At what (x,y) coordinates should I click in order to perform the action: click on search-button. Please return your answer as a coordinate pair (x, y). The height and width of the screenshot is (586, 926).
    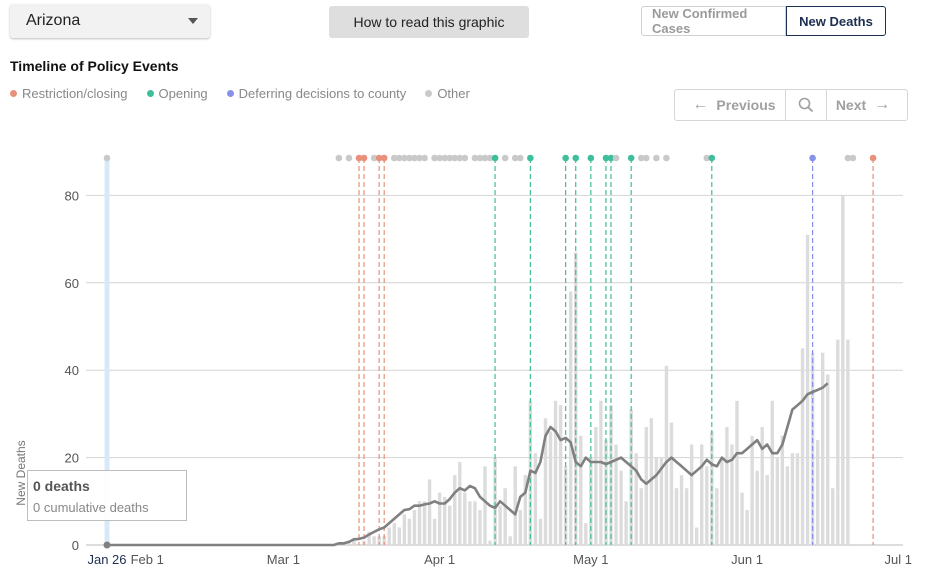
    Looking at the image, I should click on (806, 105).